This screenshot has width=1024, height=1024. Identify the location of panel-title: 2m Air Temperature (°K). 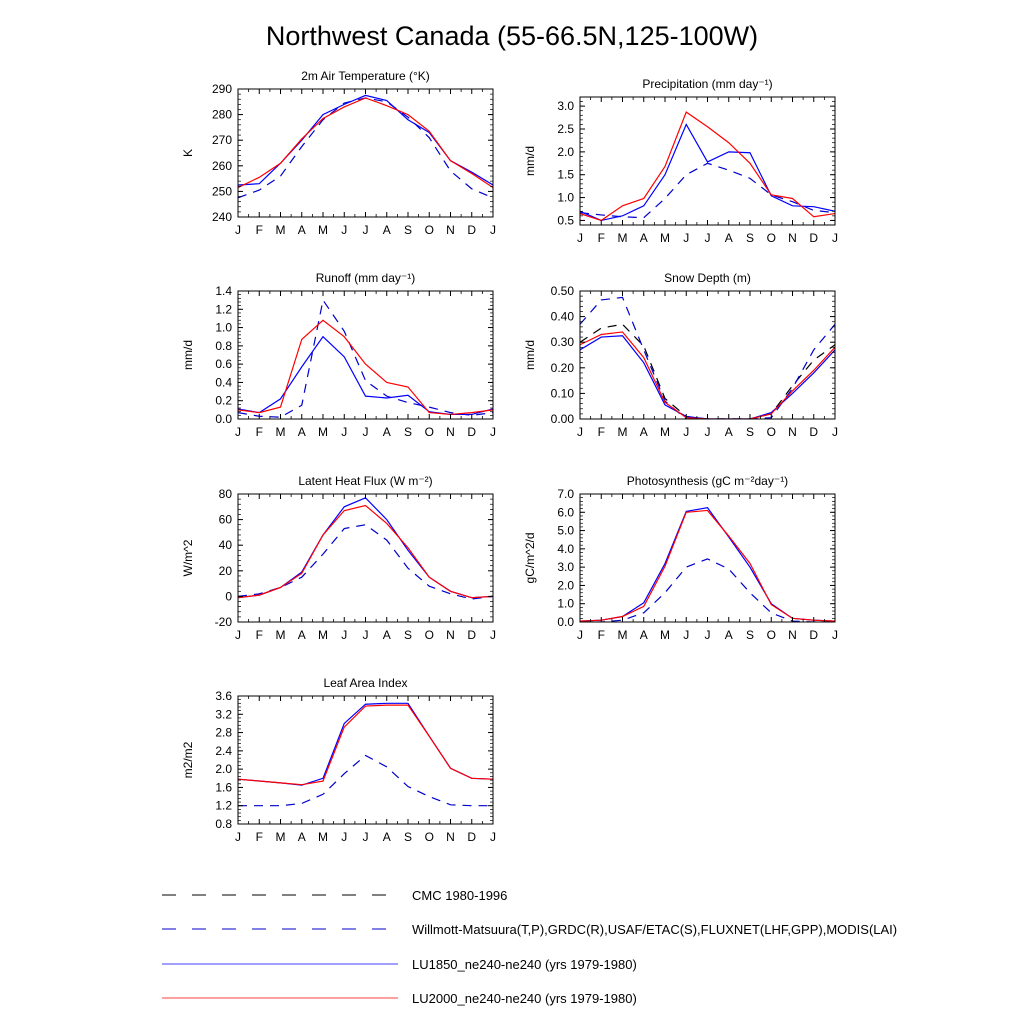
(365, 76).